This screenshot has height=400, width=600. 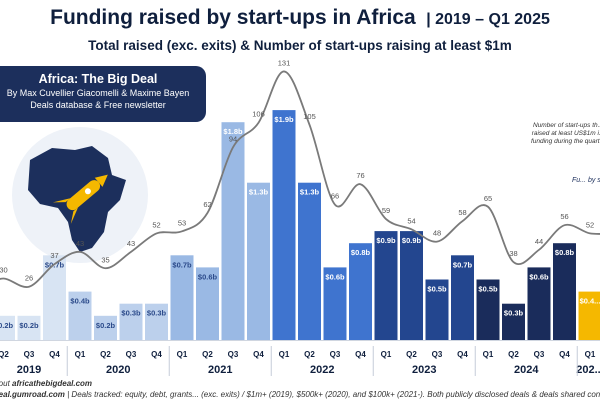 I want to click on startups-count-label: 105, so click(x=309, y=116).